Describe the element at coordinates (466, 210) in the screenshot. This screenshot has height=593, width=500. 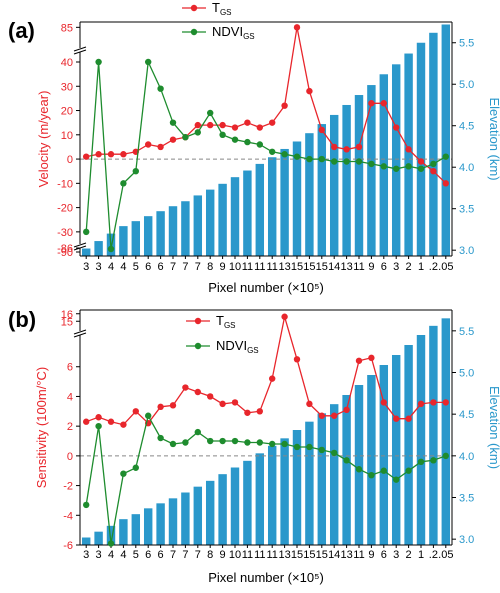
I see `right-tick-label: 3.5` at that location.